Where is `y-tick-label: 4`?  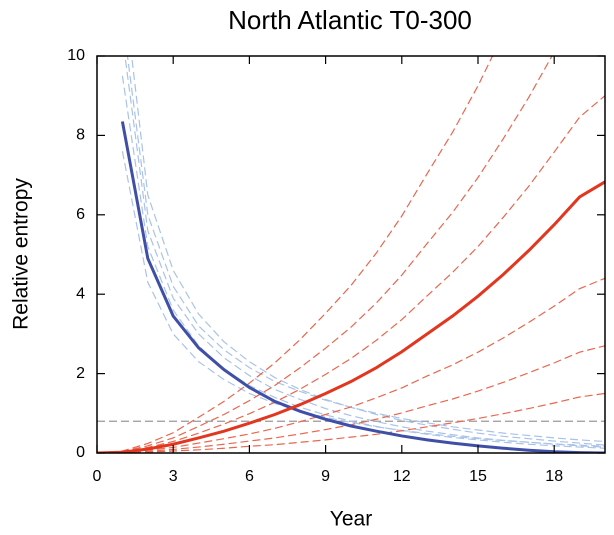 y-tick-label: 4 is located at coordinates (80, 293).